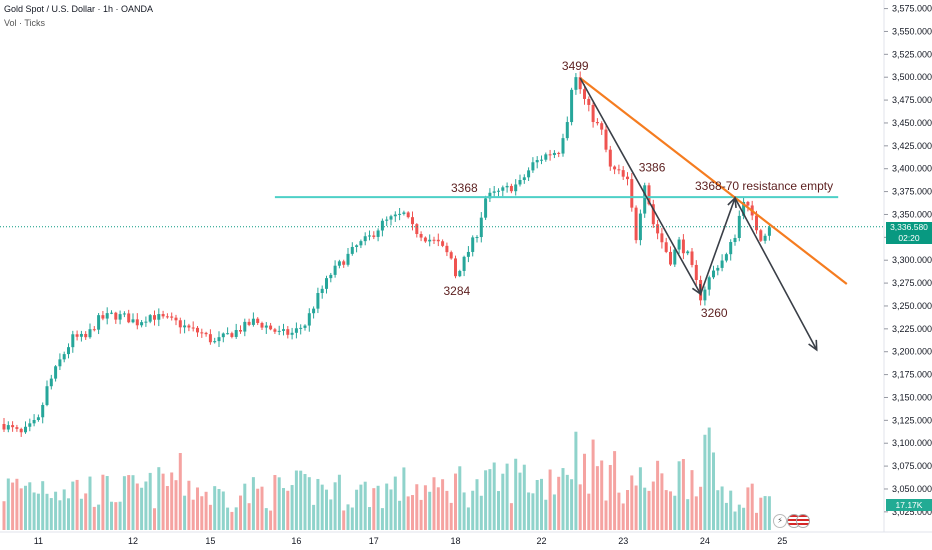 Image resolution: width=932 pixels, height=550 pixels. What do you see at coordinates (912, 77) in the screenshot?
I see `y-tick-label: 3,500.000` at bounding box center [912, 77].